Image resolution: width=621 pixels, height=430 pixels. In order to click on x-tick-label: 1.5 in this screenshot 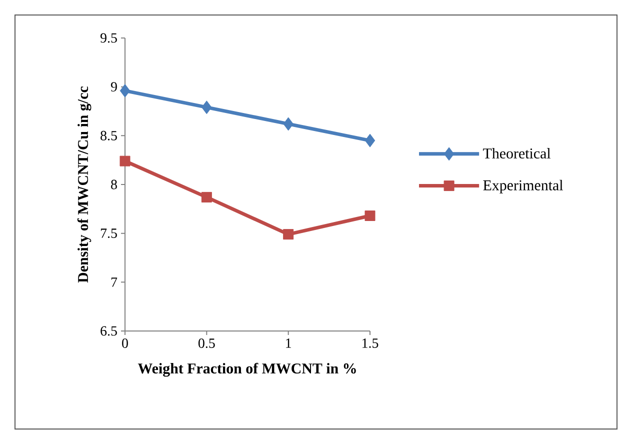, I will do `click(370, 343)`.